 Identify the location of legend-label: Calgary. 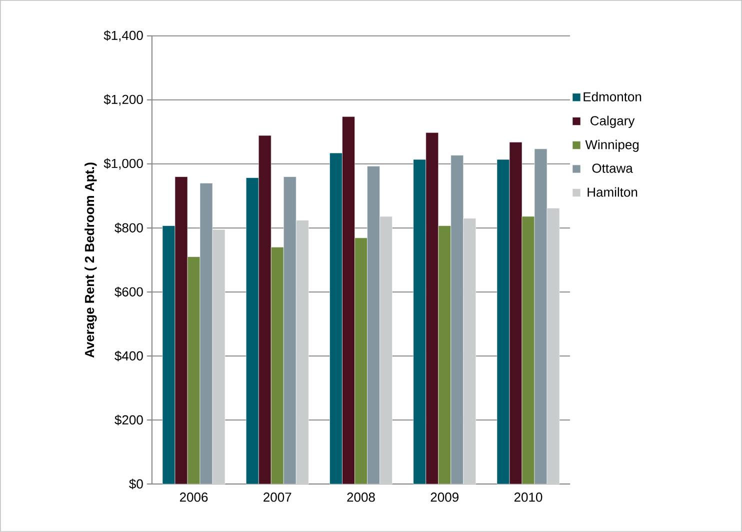
(612, 122).